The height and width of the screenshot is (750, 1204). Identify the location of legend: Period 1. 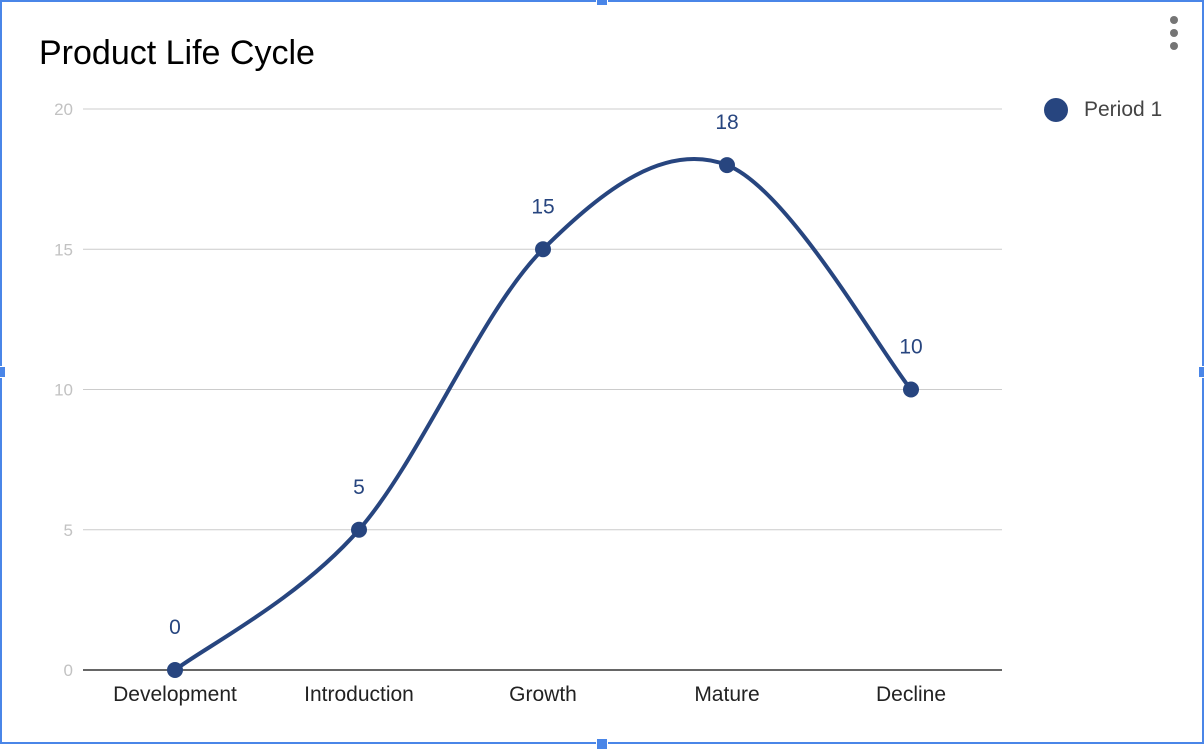
(1103, 110).